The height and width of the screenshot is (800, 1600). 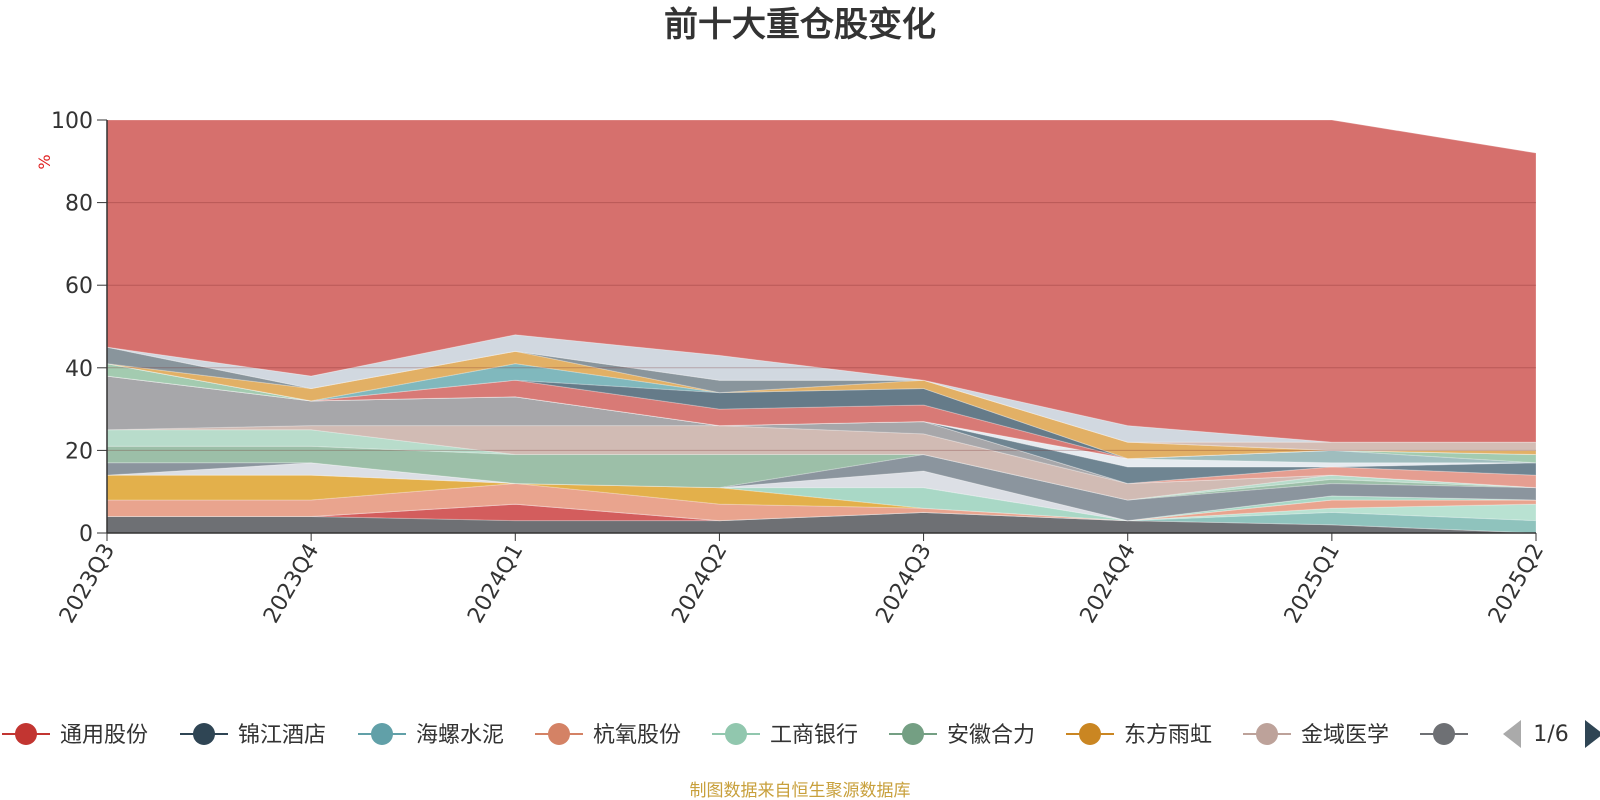 What do you see at coordinates (1345, 735) in the screenshot?
I see `legend-label: 金域医学` at bounding box center [1345, 735].